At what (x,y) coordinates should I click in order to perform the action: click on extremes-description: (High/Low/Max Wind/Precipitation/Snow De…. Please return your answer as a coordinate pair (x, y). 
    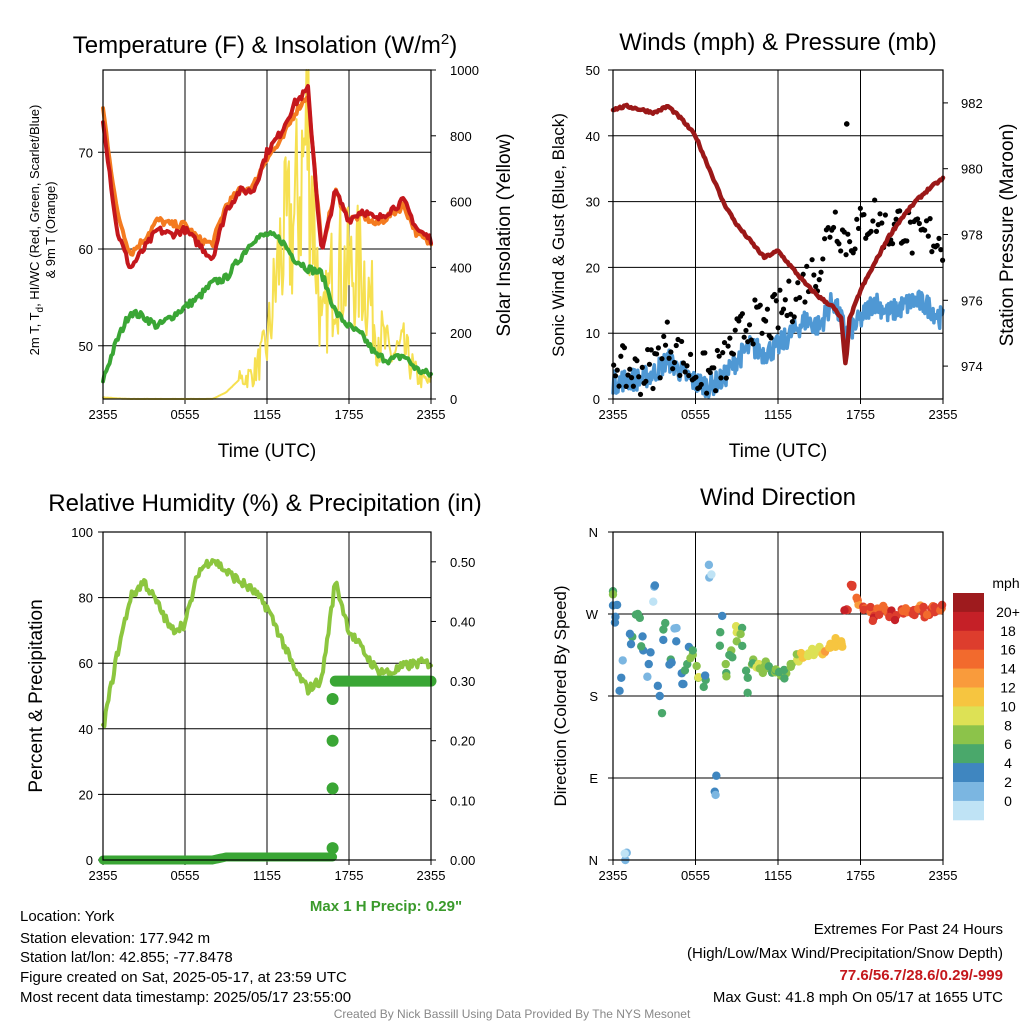
    Looking at the image, I should click on (845, 953).